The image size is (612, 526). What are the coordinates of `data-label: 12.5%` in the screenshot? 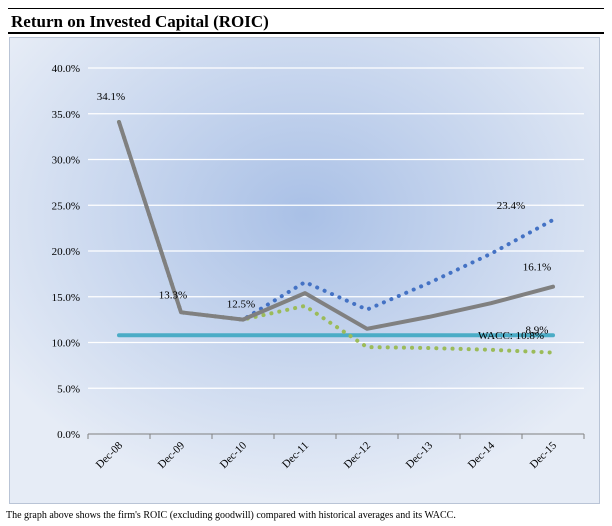 It's located at (241, 305).